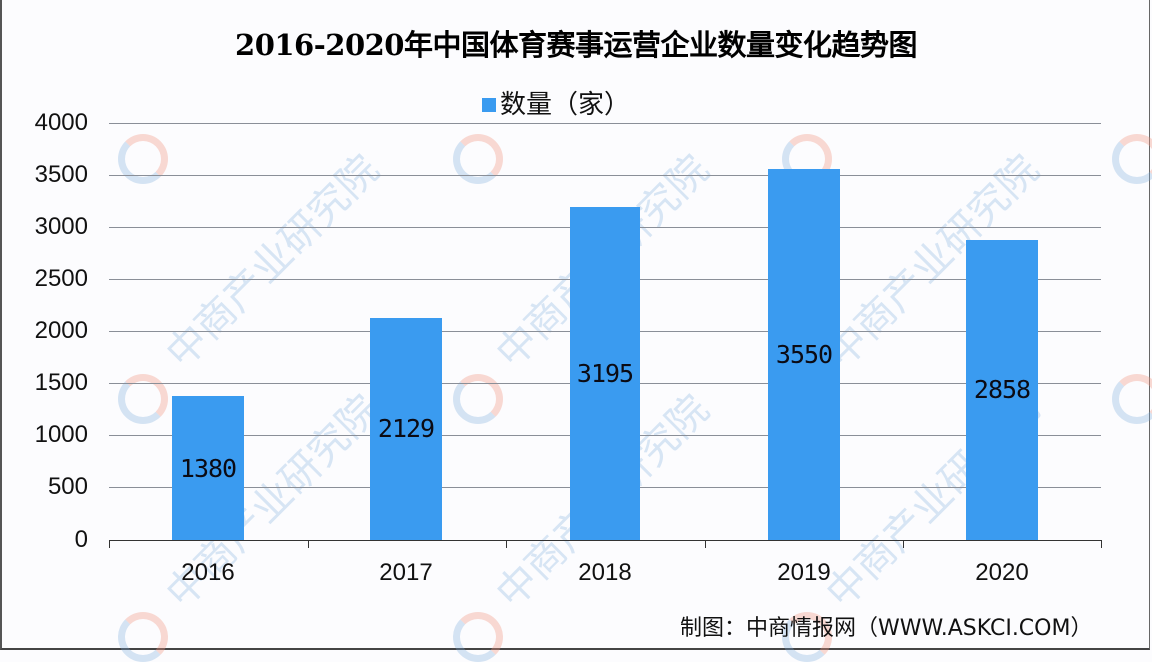 This screenshot has height=662, width=1152. Describe the element at coordinates (1002, 572) in the screenshot. I see `x-tick-label: 2020` at that location.